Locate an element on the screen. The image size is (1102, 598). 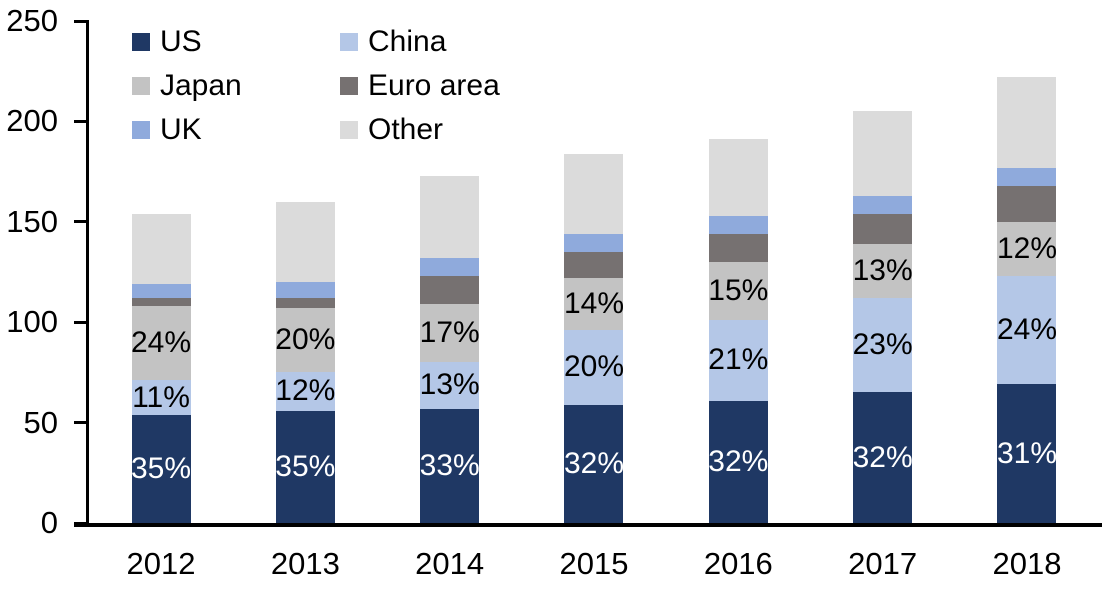
bar-2015 is located at coordinates (594, 299).